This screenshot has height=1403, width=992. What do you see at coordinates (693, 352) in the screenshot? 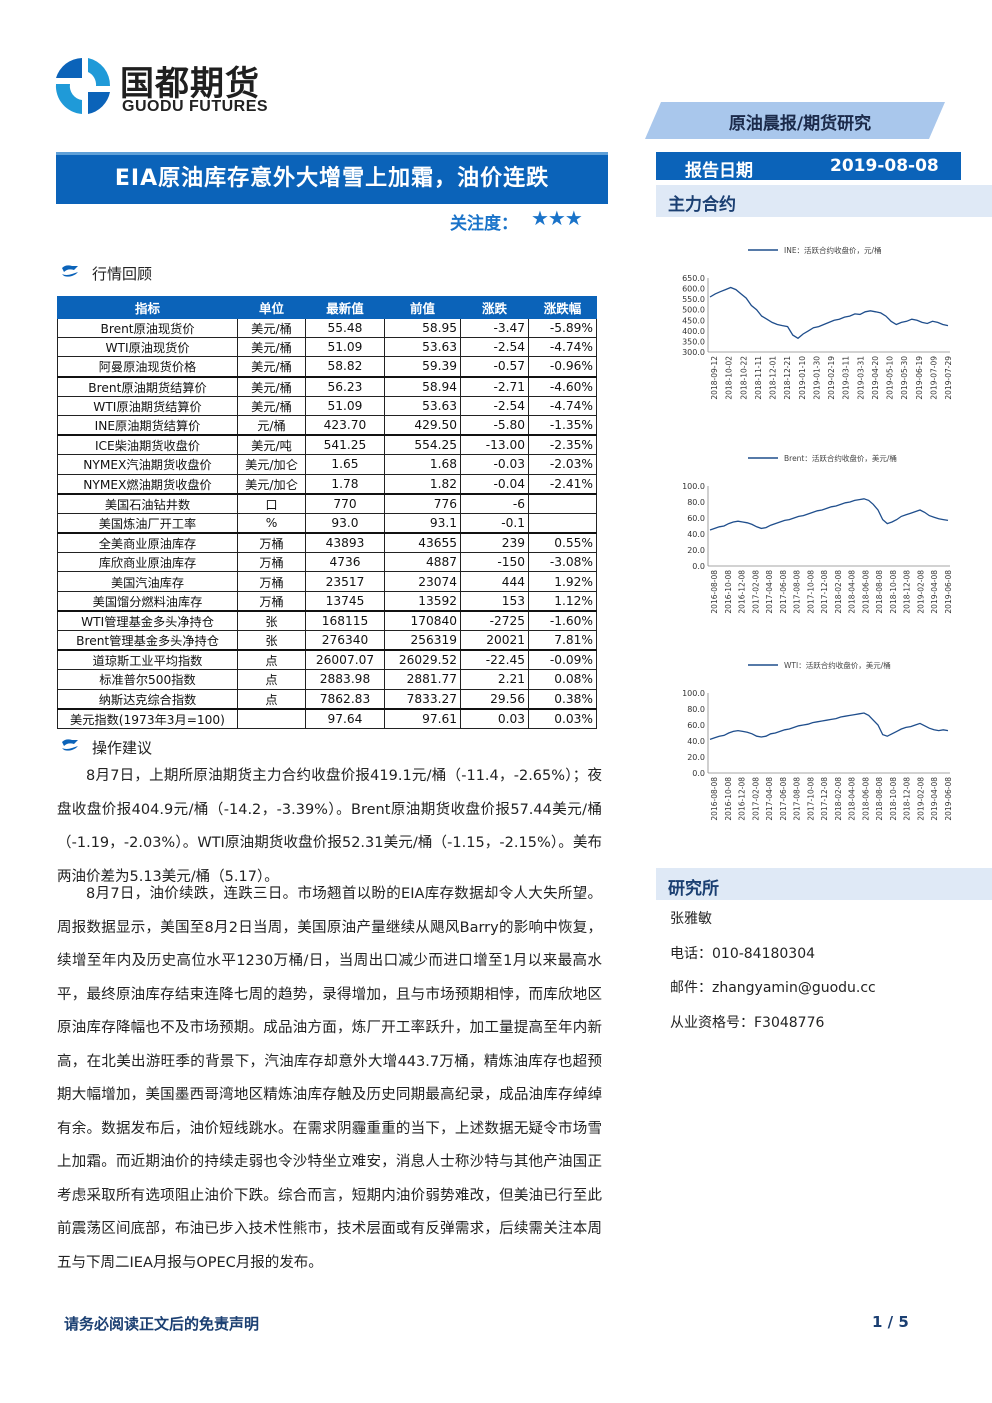
I see `y-tick-label: 300.0` at bounding box center [693, 352].